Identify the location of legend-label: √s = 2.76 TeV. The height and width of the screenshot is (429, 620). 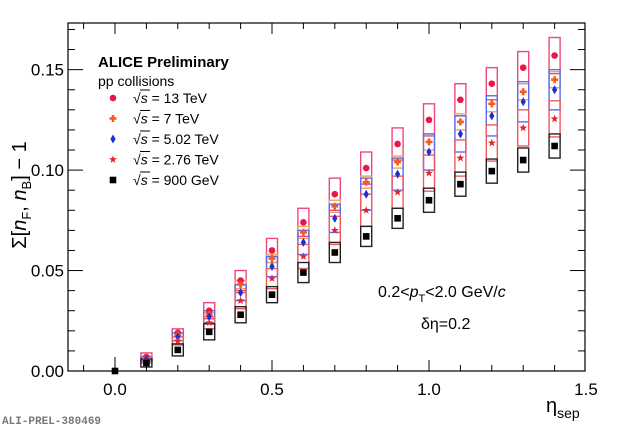
(176, 160).